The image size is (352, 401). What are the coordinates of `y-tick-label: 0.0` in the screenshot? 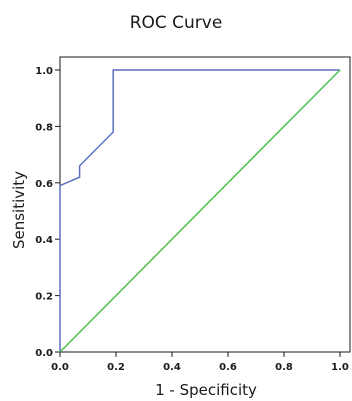 It's located at (44, 353).